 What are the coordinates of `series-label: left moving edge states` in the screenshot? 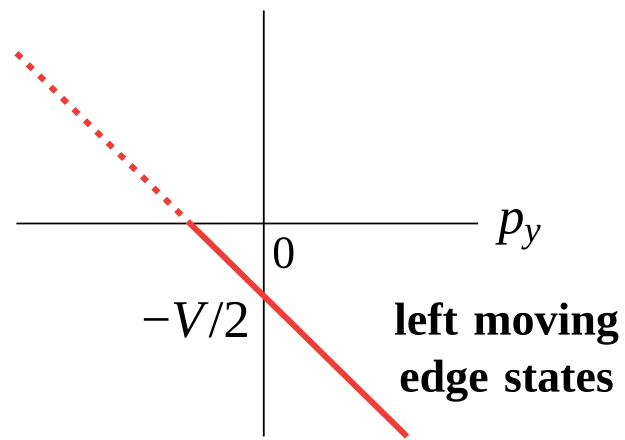 It's located at (506, 352).